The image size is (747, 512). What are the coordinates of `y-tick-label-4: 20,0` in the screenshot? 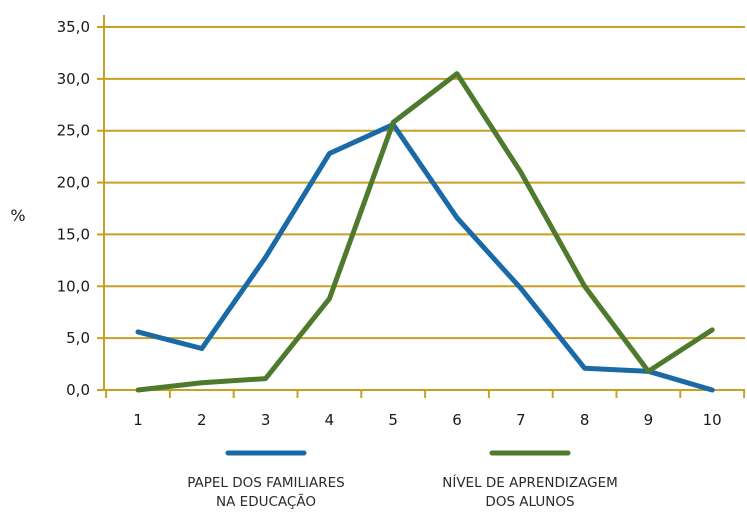 It's located at (73, 183).